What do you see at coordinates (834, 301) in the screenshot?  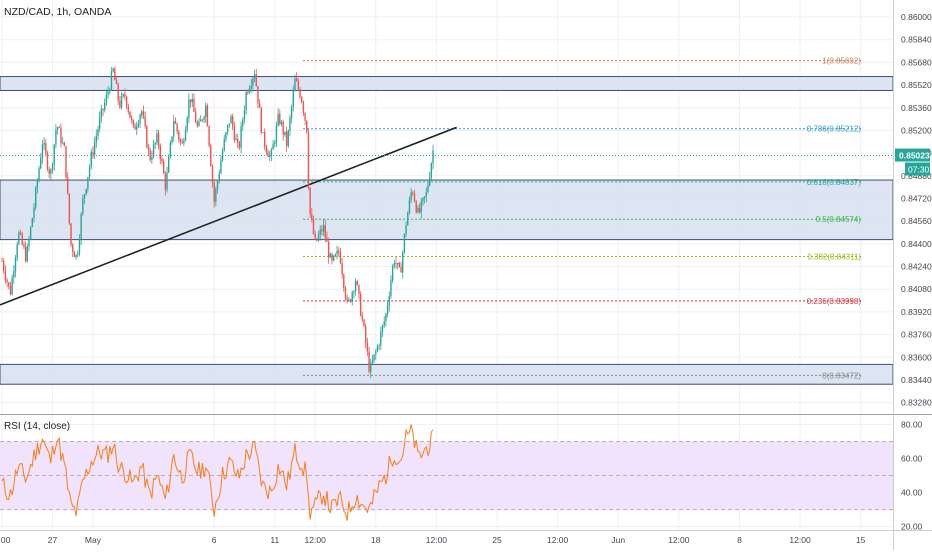 I see `fib-level-label: 0.236(0.83998)` at bounding box center [834, 301].